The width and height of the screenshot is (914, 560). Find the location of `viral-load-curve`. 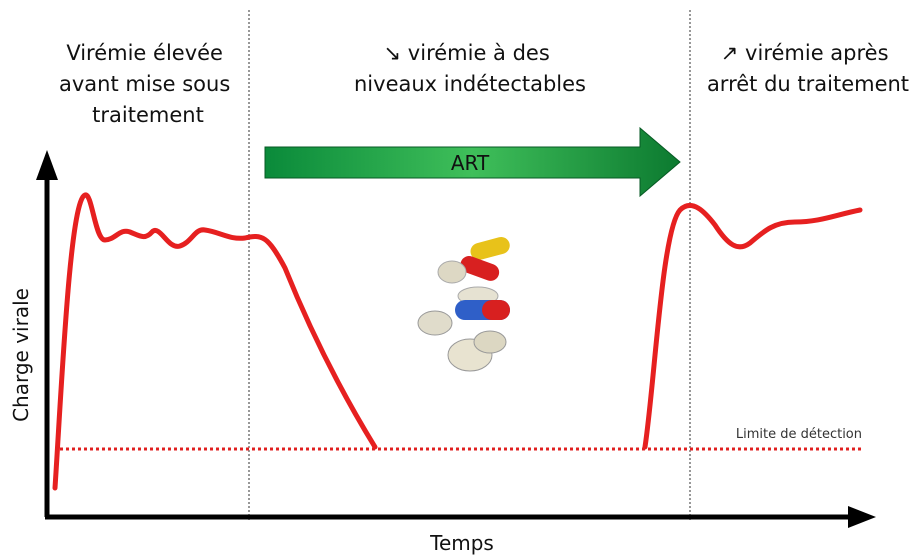

viral-load-curve is located at coordinates (752, 326).